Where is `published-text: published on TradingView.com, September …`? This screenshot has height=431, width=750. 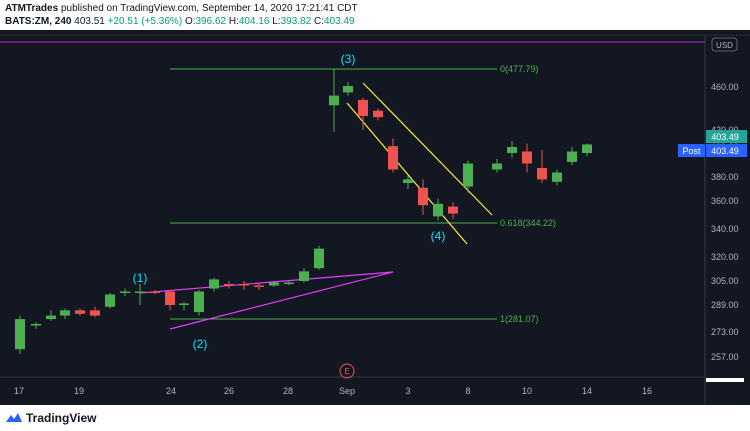
published-text: published on TradingView.com, September … is located at coordinates (209, 8).